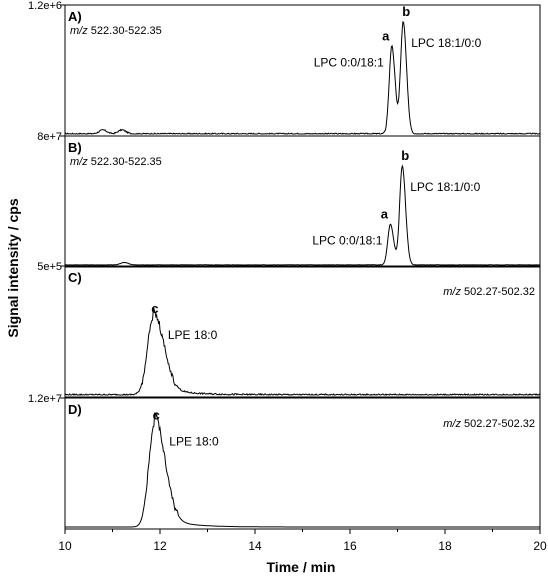 The width and height of the screenshot is (548, 579). Describe the element at coordinates (49, 267) in the screenshot. I see `y-tick-label: 5e+5` at that location.